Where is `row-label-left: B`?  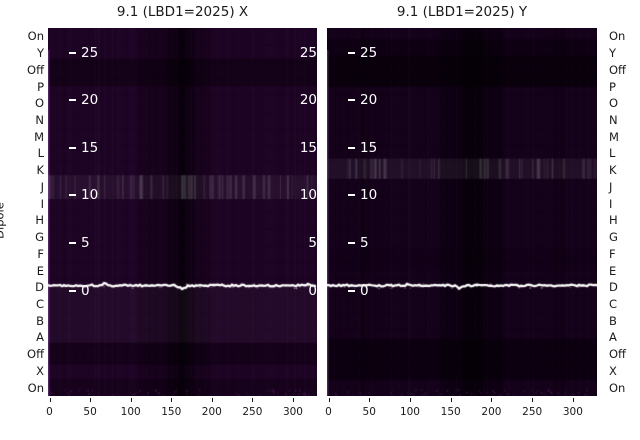
row-label-left: B is located at coordinates (40, 320).